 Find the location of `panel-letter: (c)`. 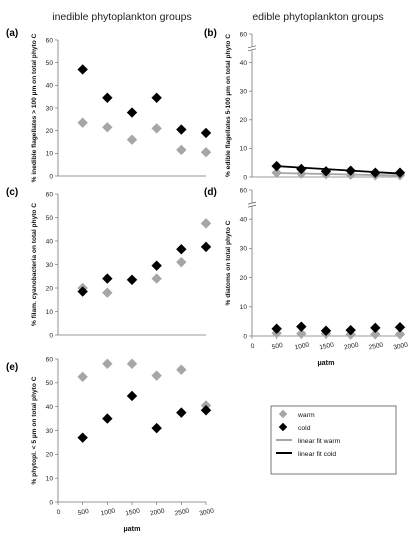

panel-letter: (c) is located at coordinates (12, 192).